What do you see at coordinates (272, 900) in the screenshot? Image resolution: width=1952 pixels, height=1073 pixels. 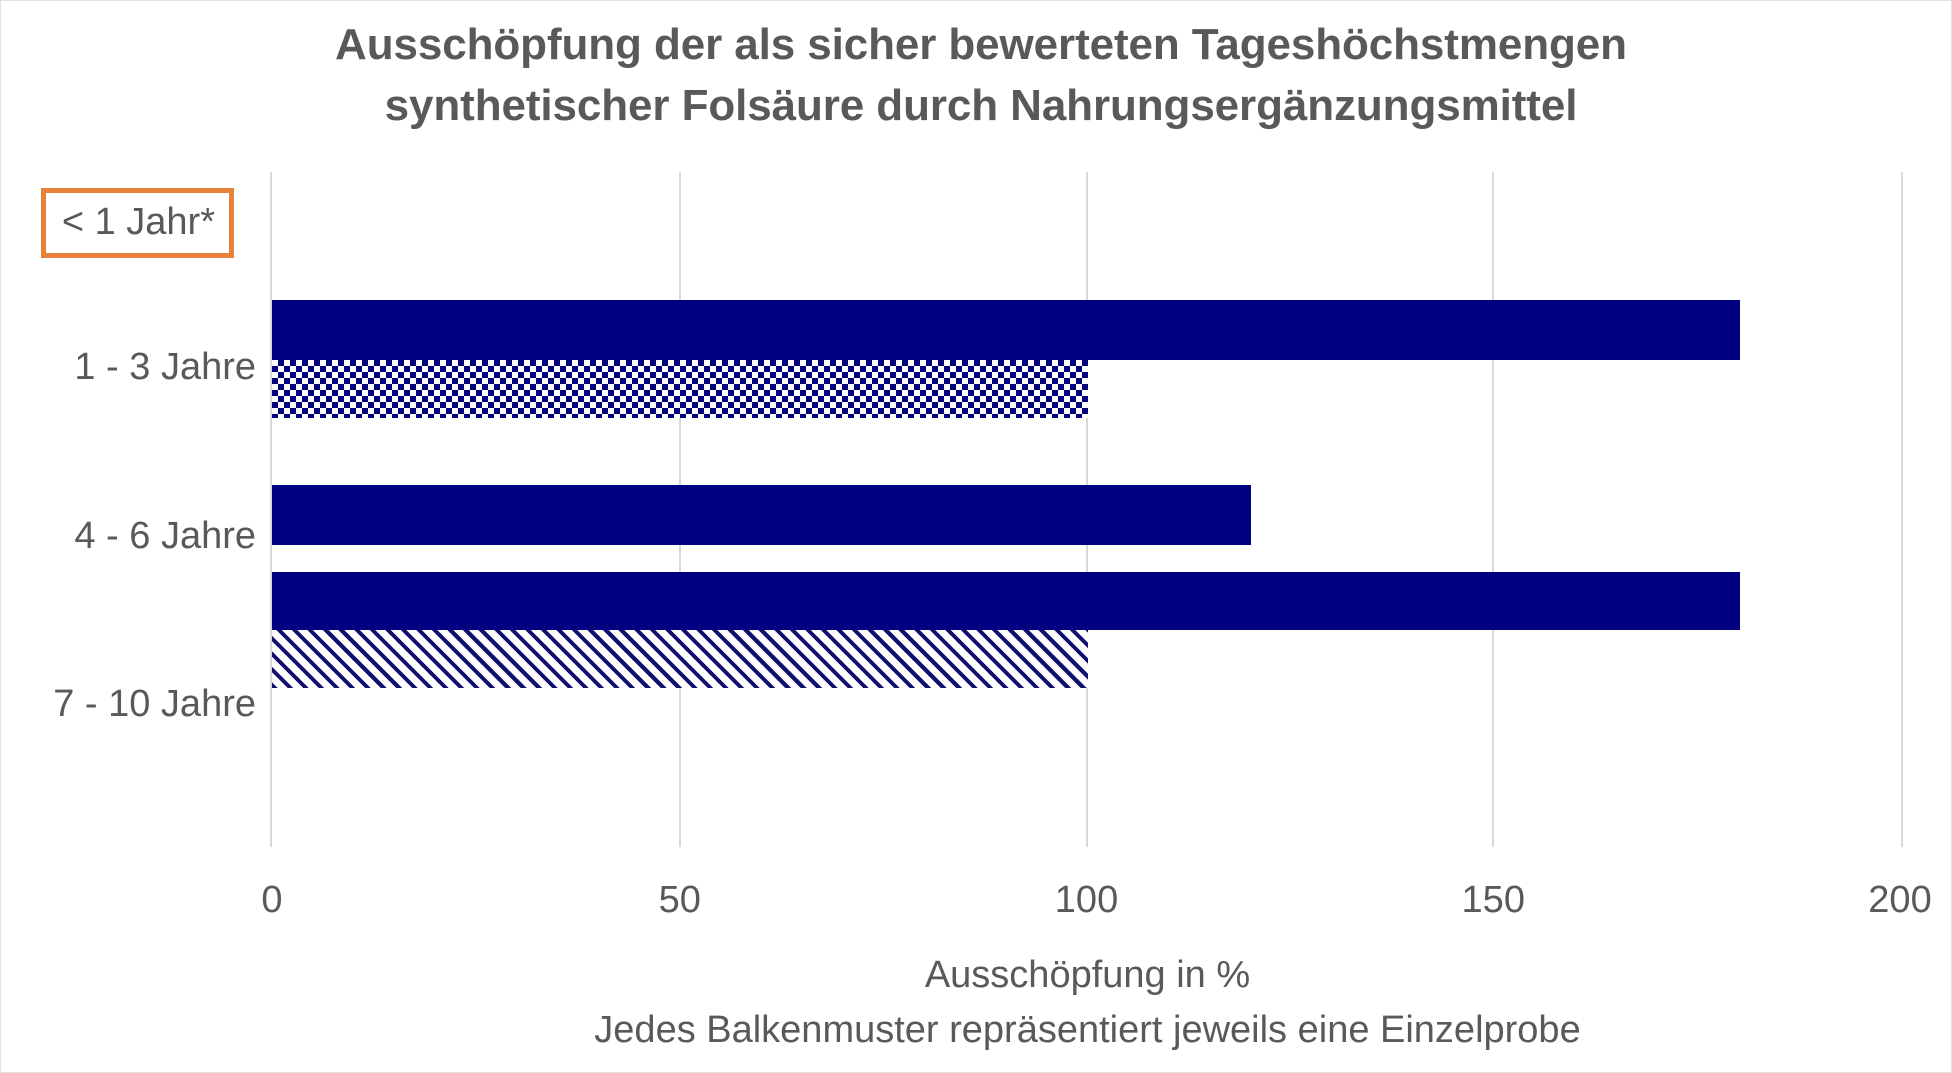 I see `x-axis-tick-0: 0` at bounding box center [272, 900].